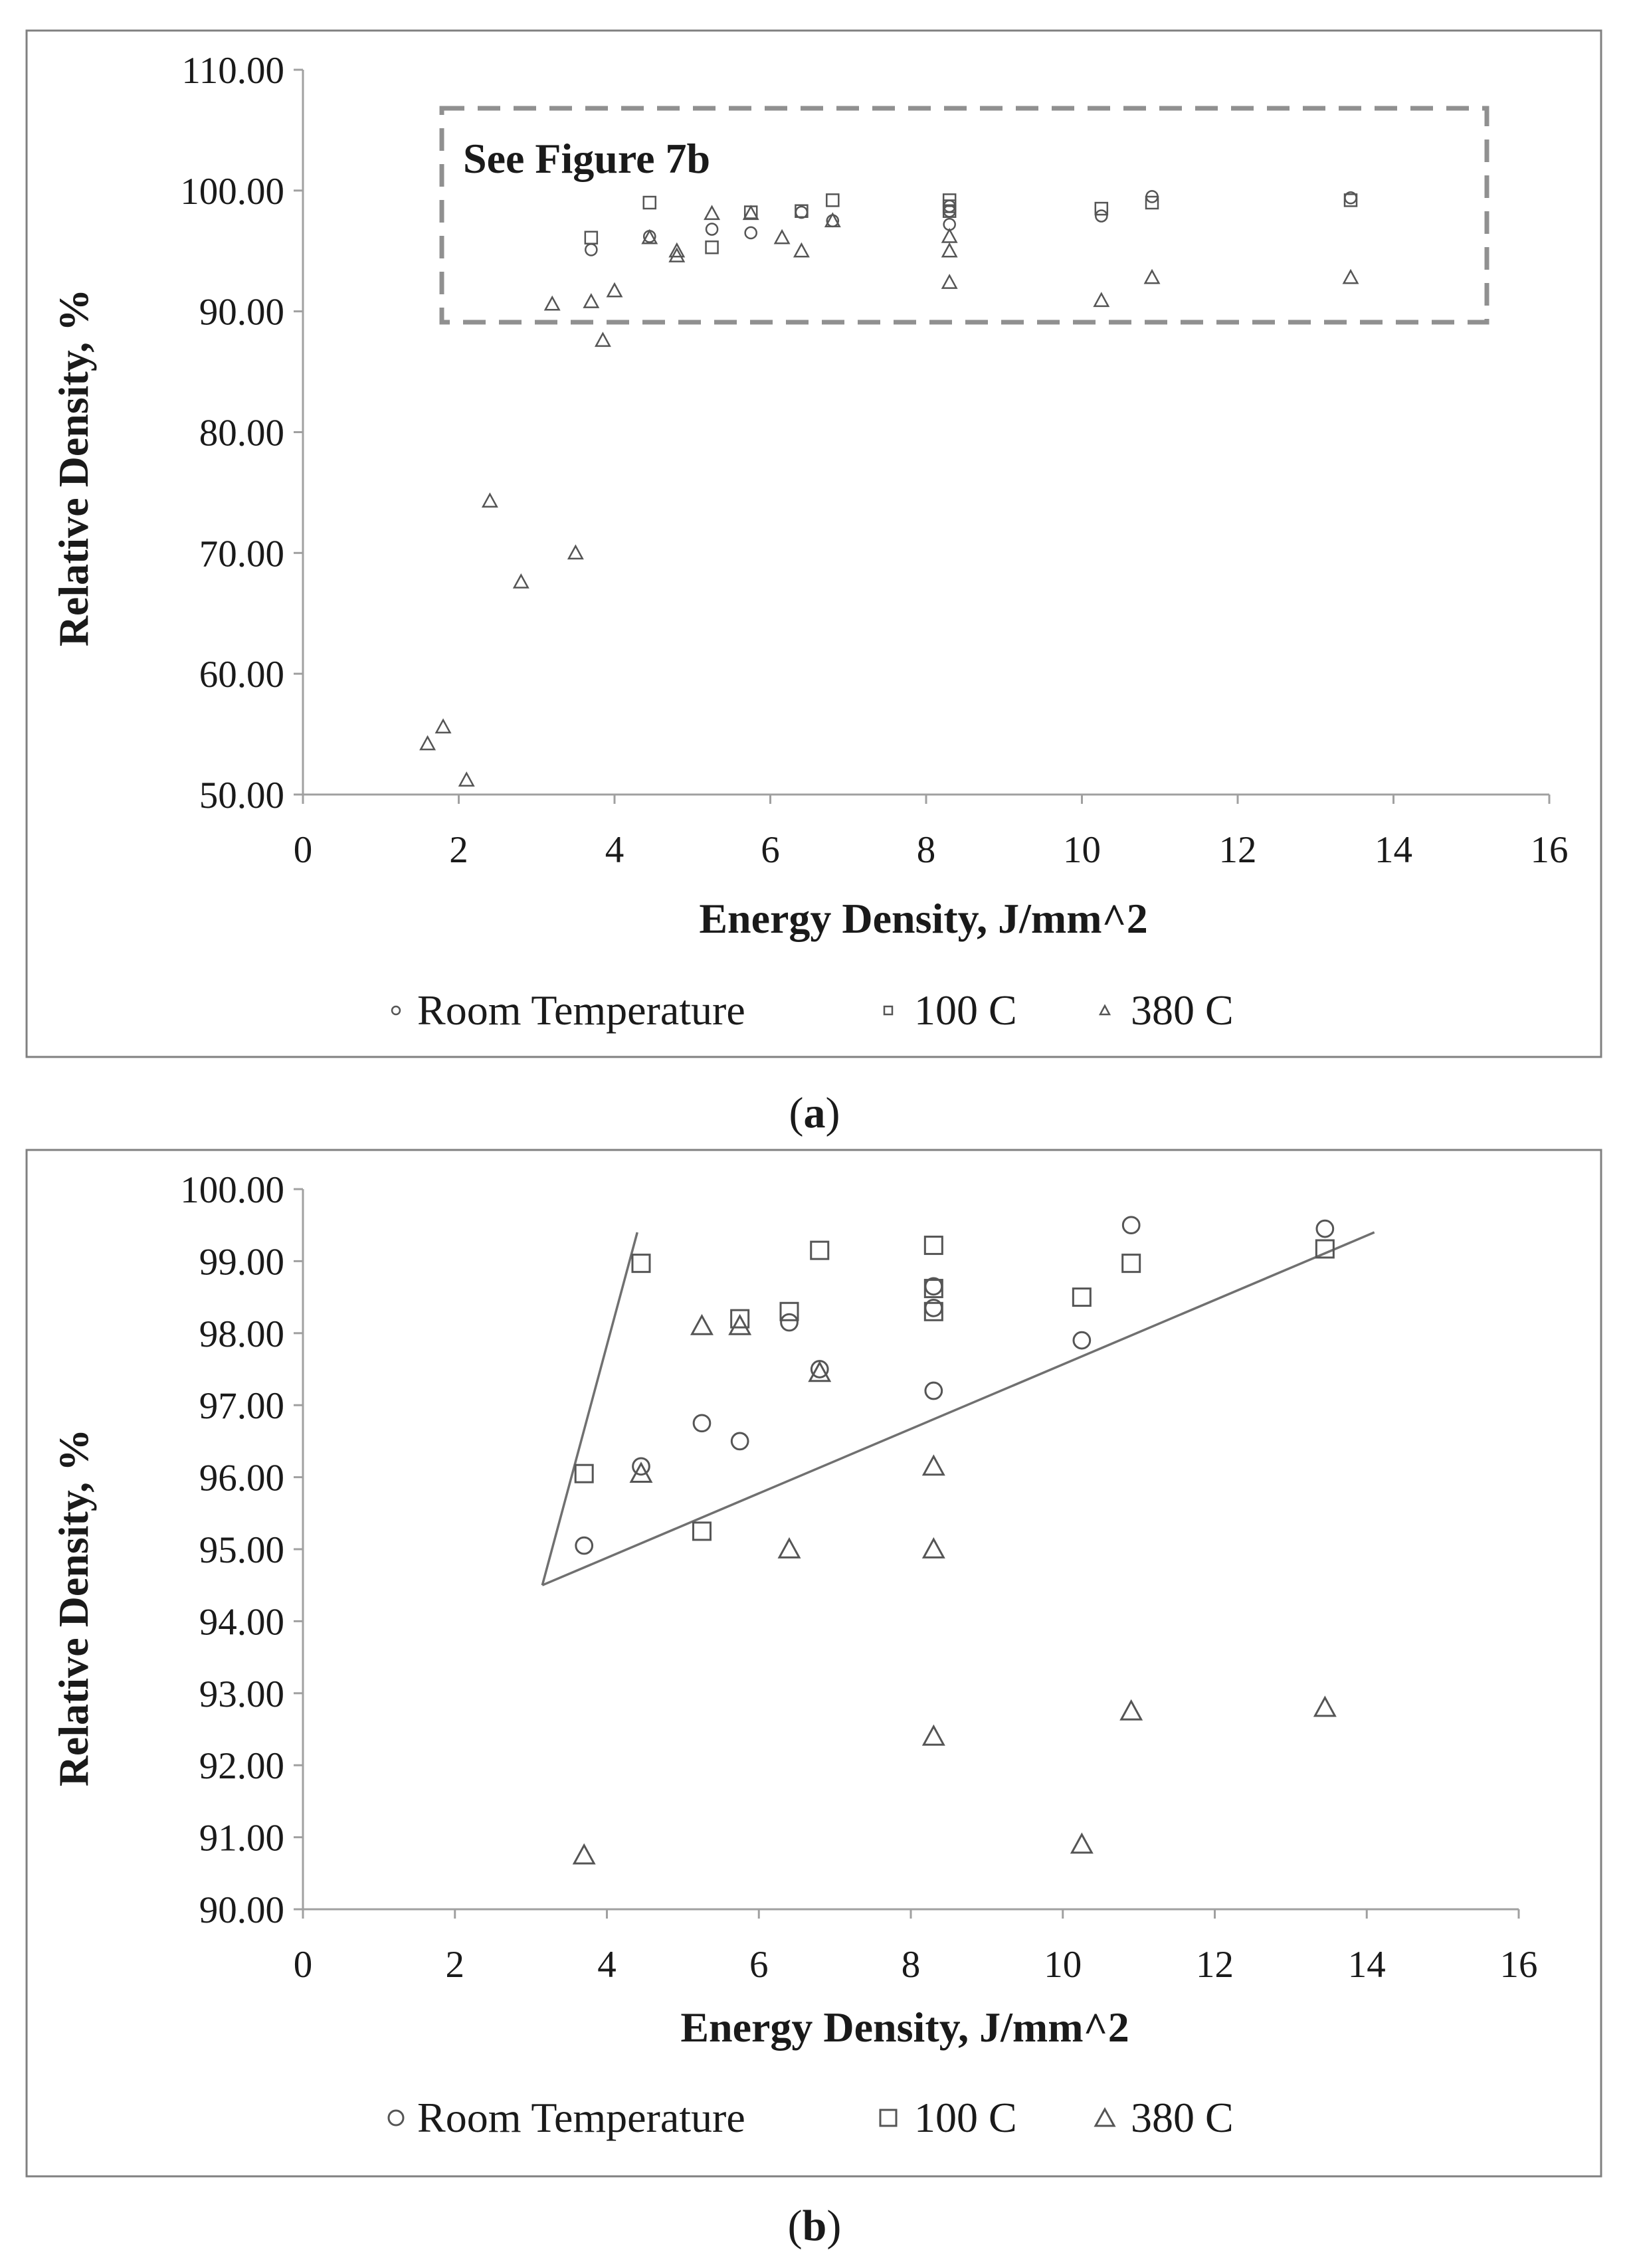  Describe the element at coordinates (232, 192) in the screenshot. I see `panel-a-y-tick-label: 100.00` at that location.